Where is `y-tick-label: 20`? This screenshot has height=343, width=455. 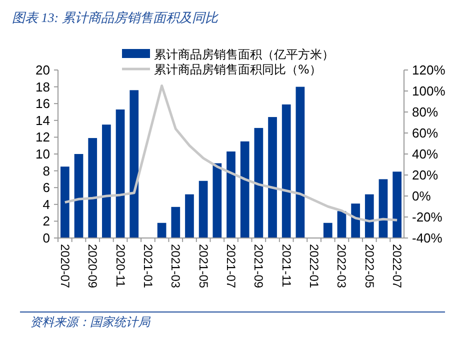 y-tick-label: 20 is located at coordinates (43, 70).